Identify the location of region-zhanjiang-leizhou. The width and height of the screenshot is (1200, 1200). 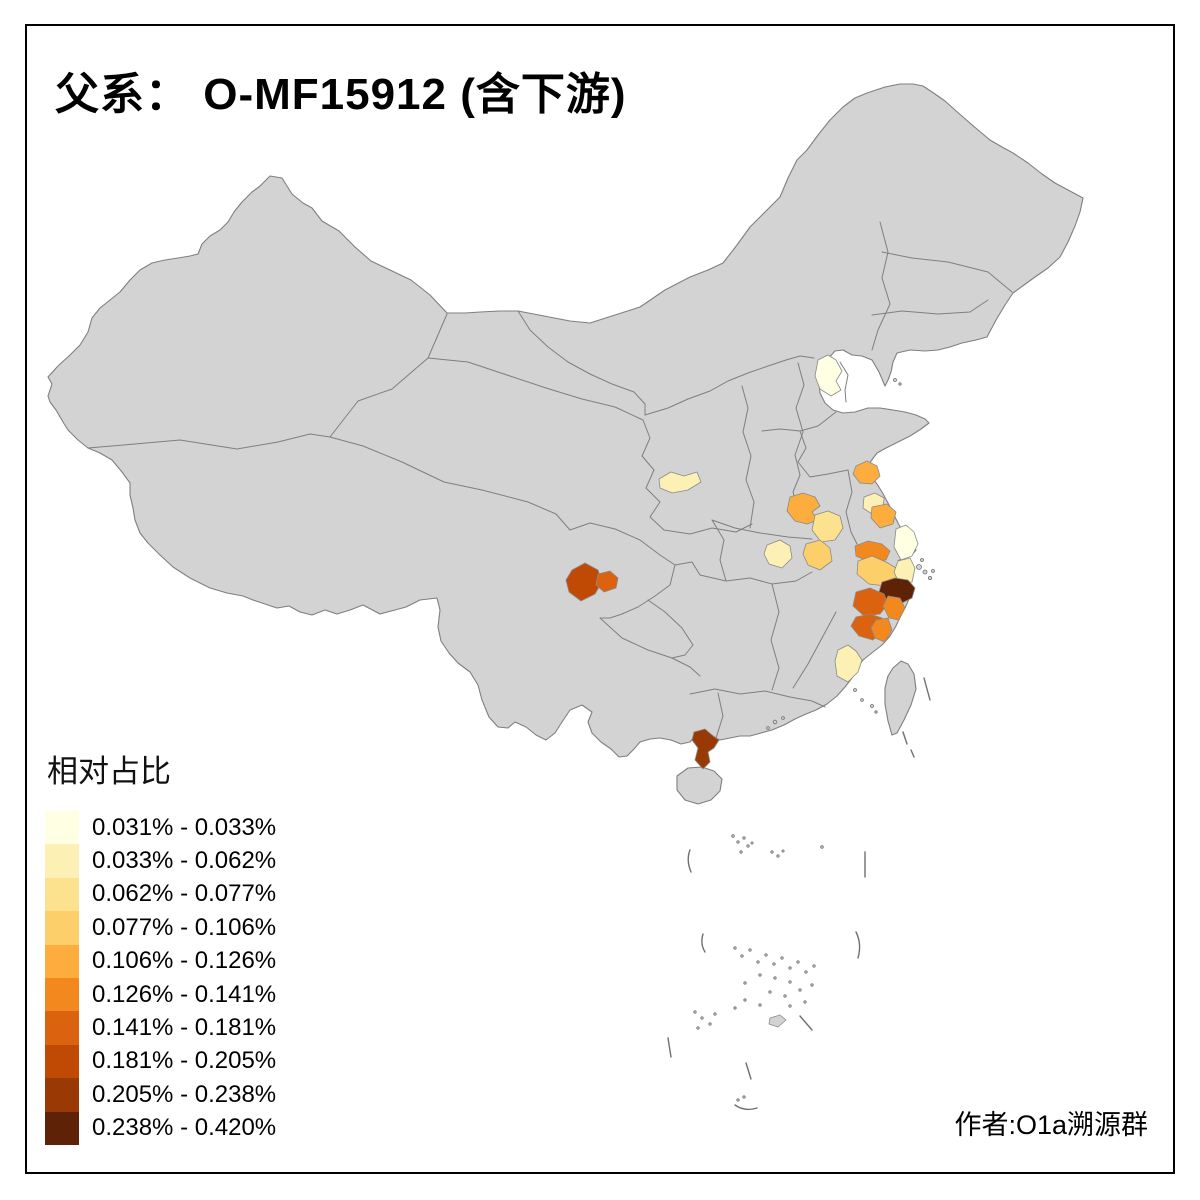
(705, 749).